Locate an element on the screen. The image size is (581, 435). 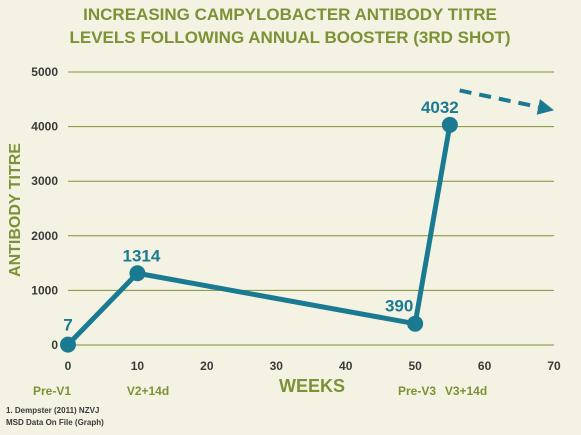
trend-arrow is located at coordinates (506, 101).